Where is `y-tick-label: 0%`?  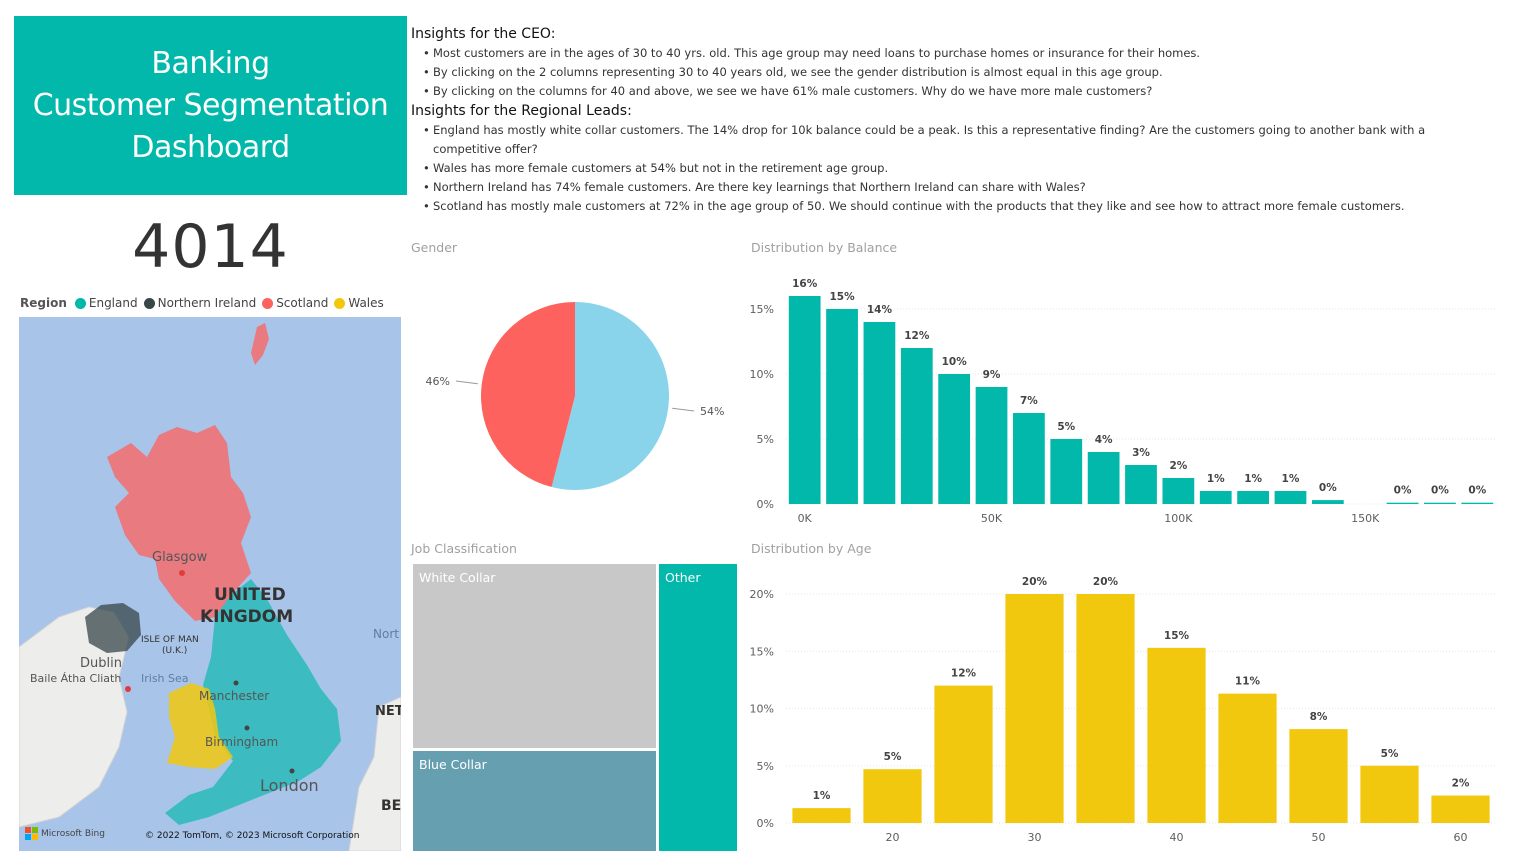 y-tick-label: 0% is located at coordinates (765, 823).